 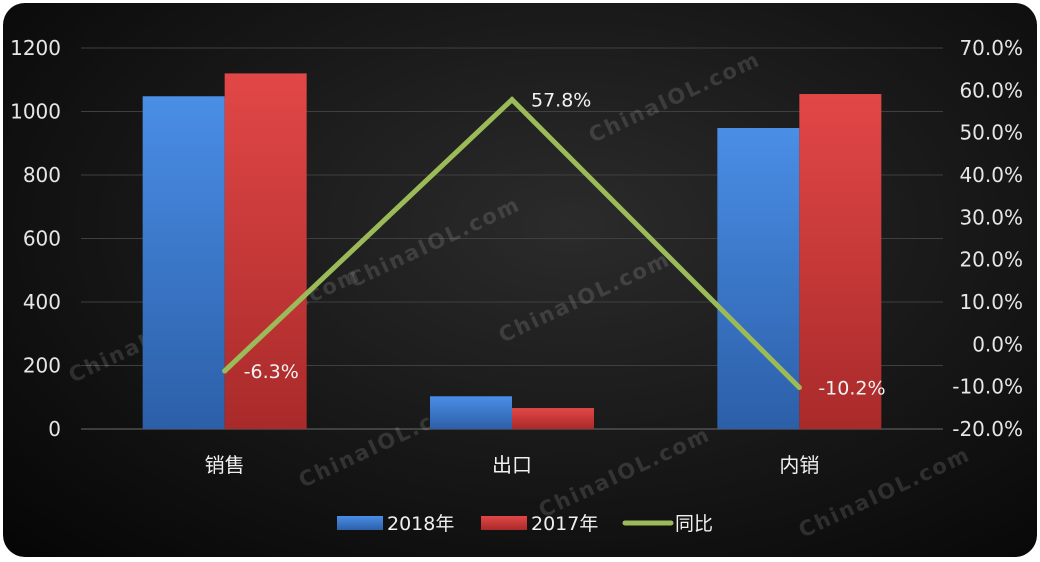 What do you see at coordinates (42, 175) in the screenshot?
I see `y-left-tick-label: 800` at bounding box center [42, 175].